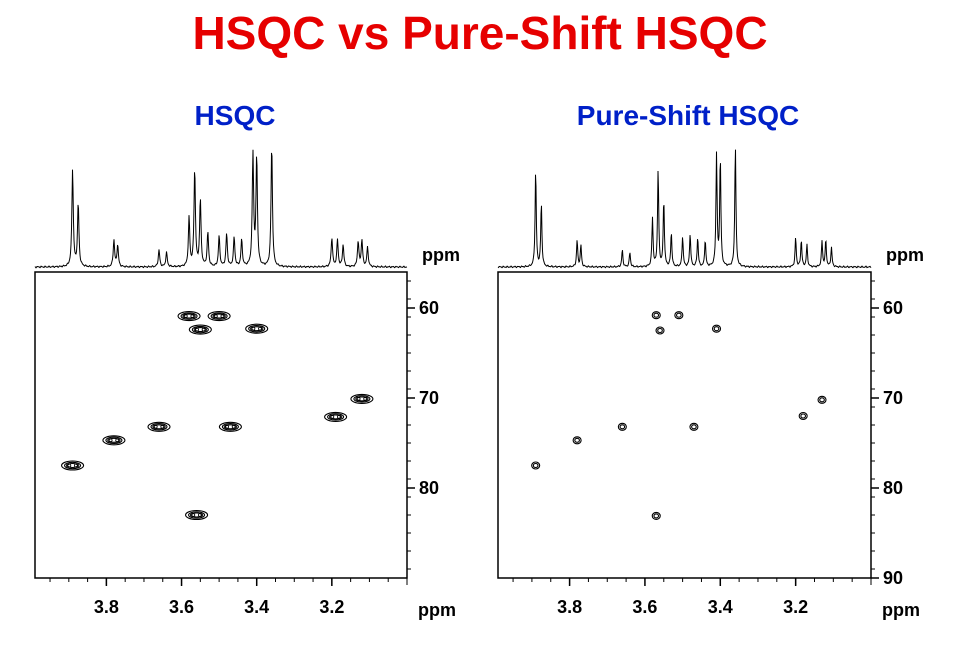  Describe the element at coordinates (480, 33) in the screenshot. I see `page-title: HSQC vs Pure-Shift HSQC` at that location.